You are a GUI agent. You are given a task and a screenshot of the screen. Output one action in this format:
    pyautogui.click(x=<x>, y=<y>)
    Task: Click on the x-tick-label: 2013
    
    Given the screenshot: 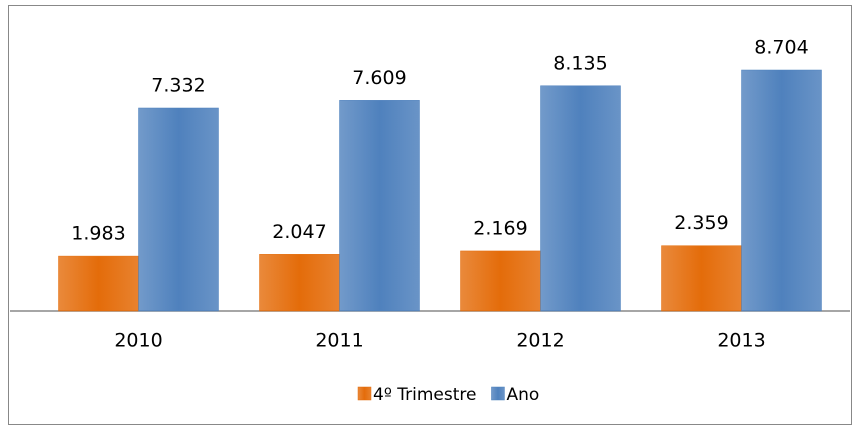 What is the action you would take?
    pyautogui.click(x=741, y=341)
    